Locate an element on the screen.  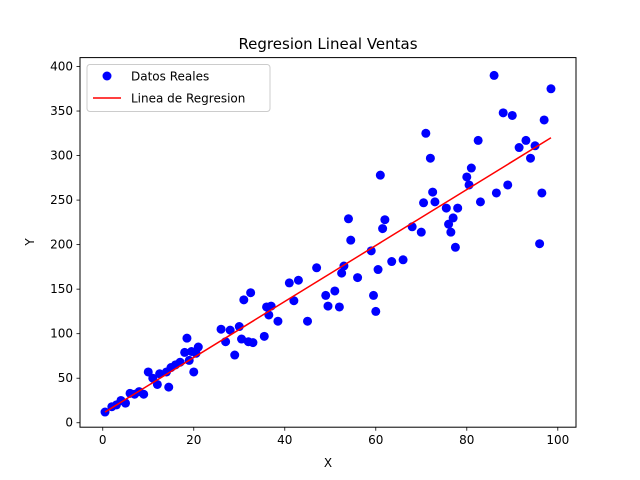
y-tick-label: 200 is located at coordinates (61, 245).